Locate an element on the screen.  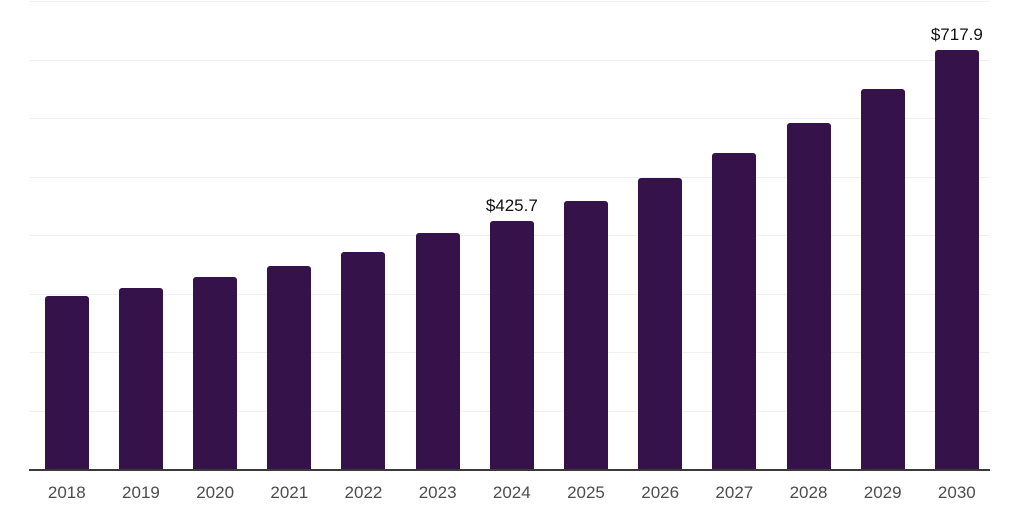
x-tick-label-2020: 2020 is located at coordinates (215, 492).